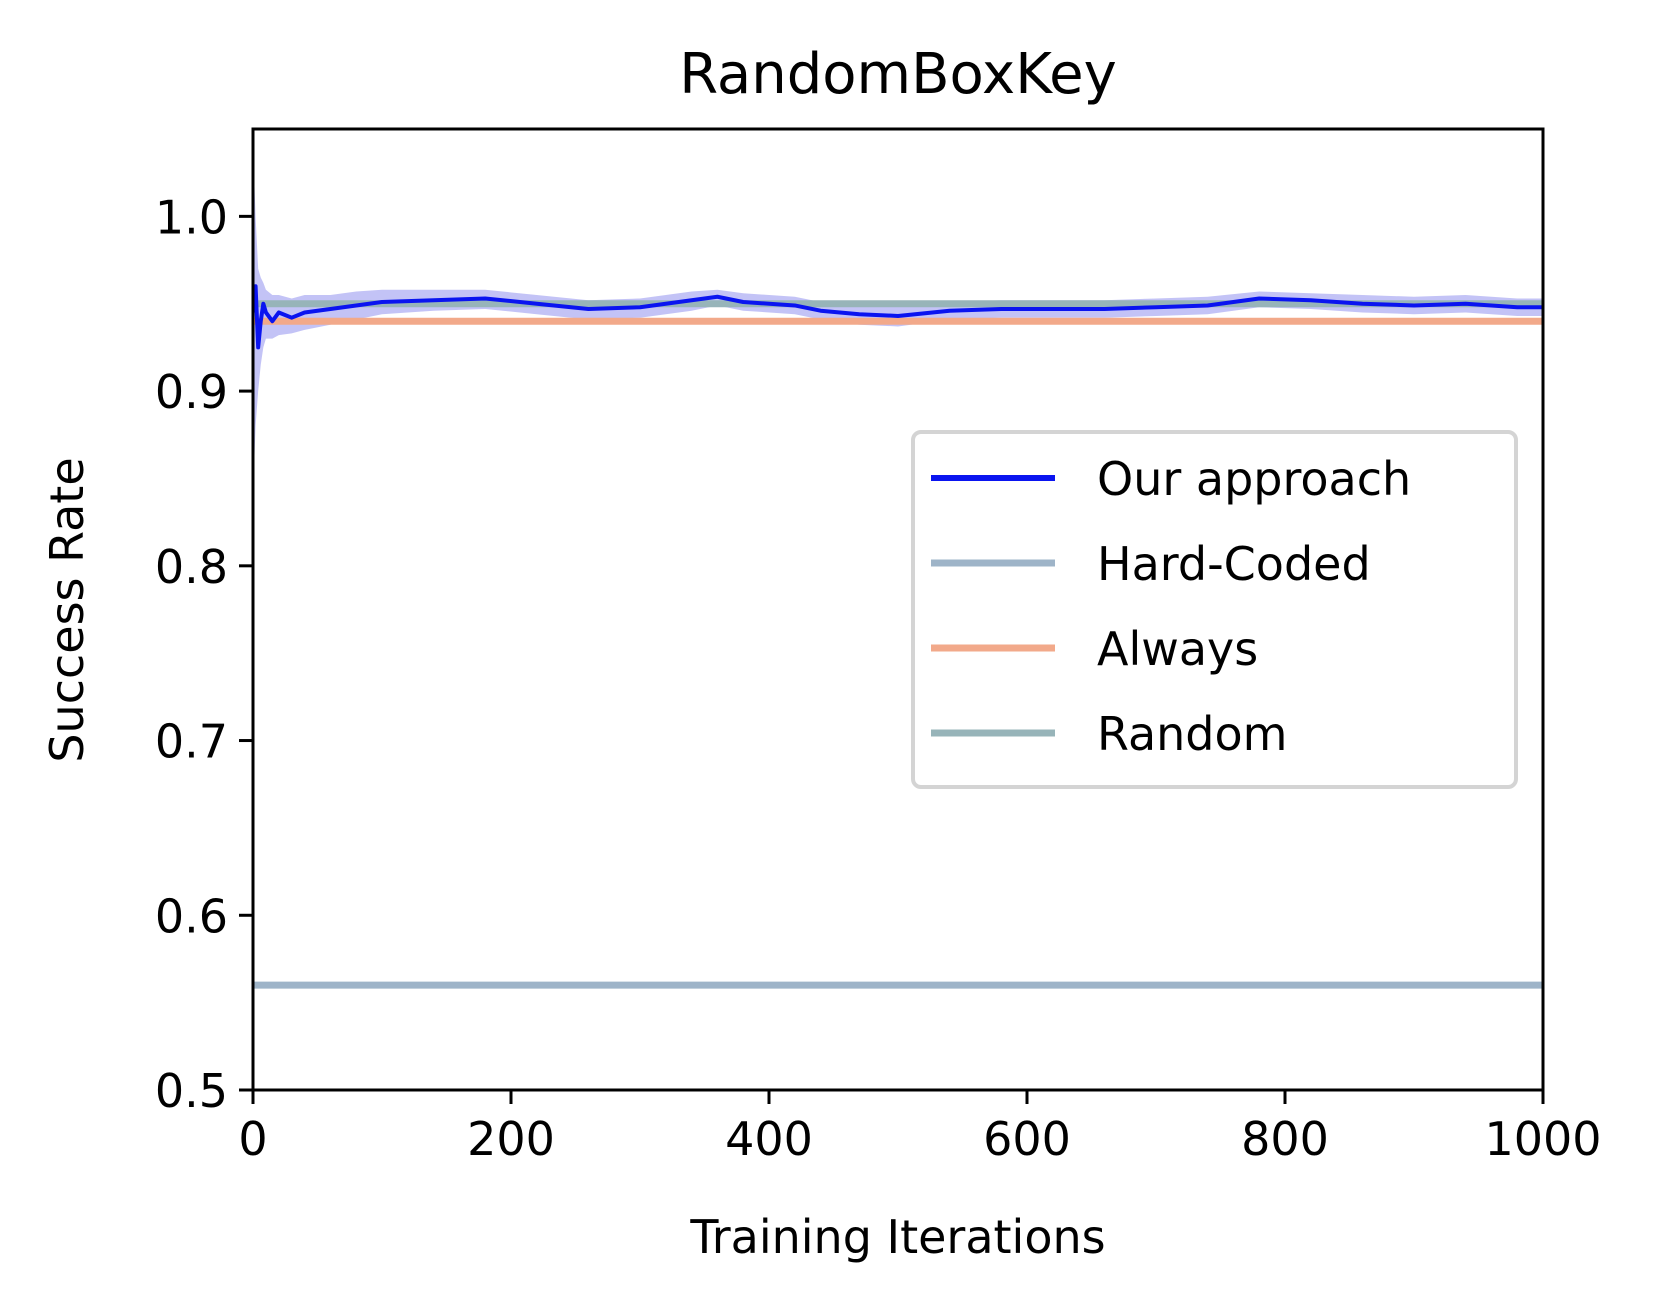  I want to click on x-tick-label: 800, so click(1285, 1139).